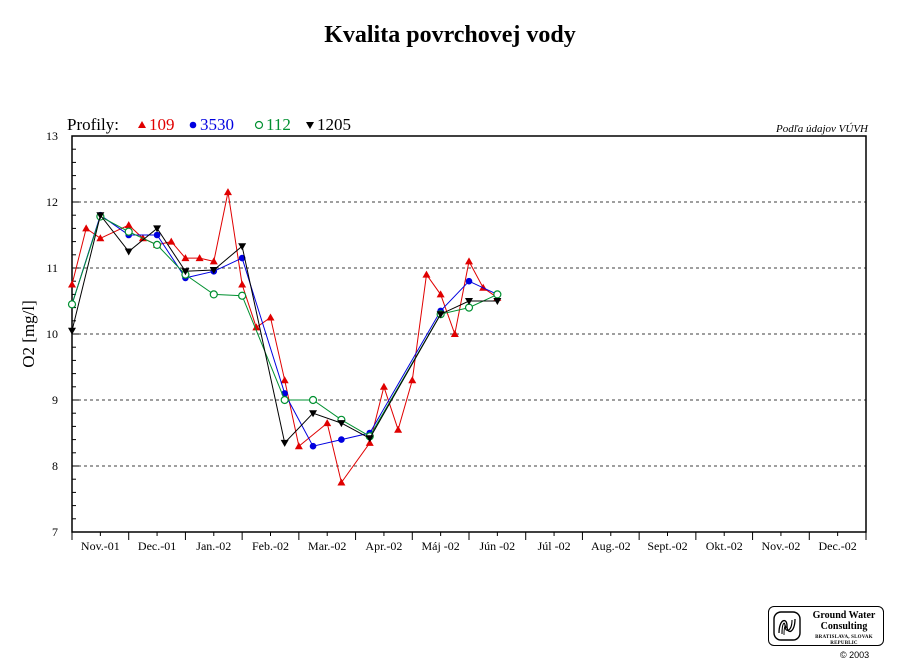  I want to click on logo-text-line2: Consulting, so click(844, 626).